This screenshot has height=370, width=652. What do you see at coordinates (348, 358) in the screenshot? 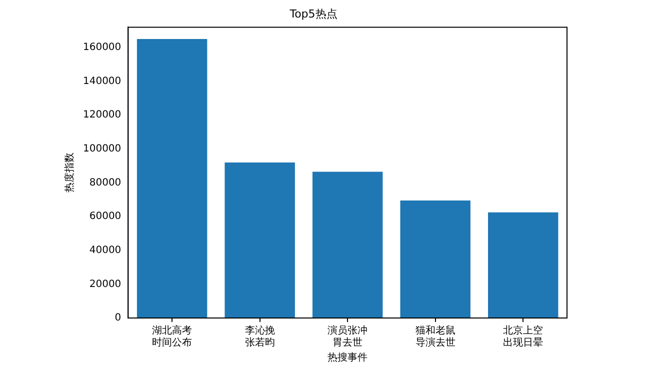
I see `x-axis-title: 热搜事件` at bounding box center [348, 358].